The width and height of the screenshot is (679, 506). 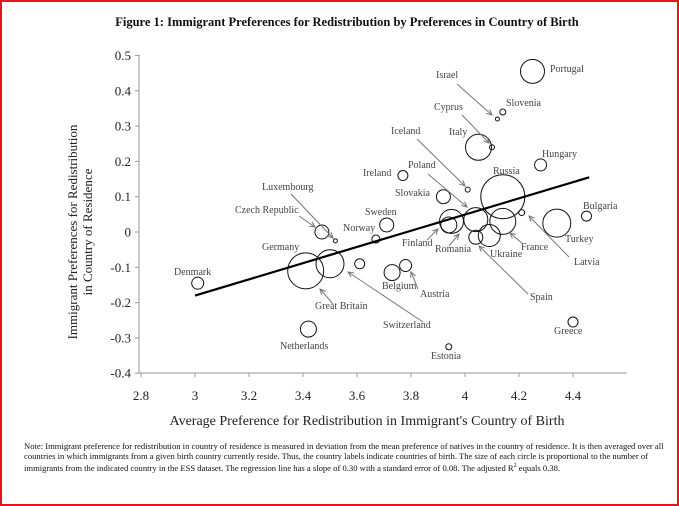 I want to click on label-estonia: Estonia, so click(x=446, y=356).